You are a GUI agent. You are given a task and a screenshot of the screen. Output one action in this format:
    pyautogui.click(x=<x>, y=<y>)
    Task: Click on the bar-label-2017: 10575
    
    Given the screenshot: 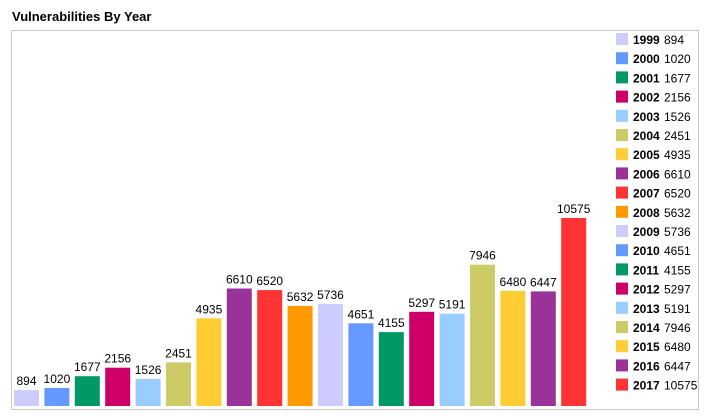 What is the action you would take?
    pyautogui.click(x=574, y=209)
    